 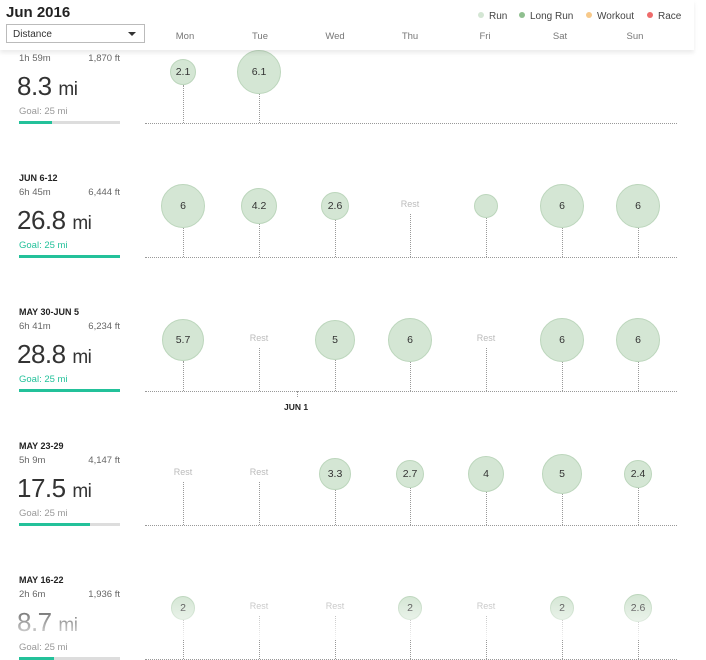 I want to click on legend-run: Run, so click(x=492, y=16).